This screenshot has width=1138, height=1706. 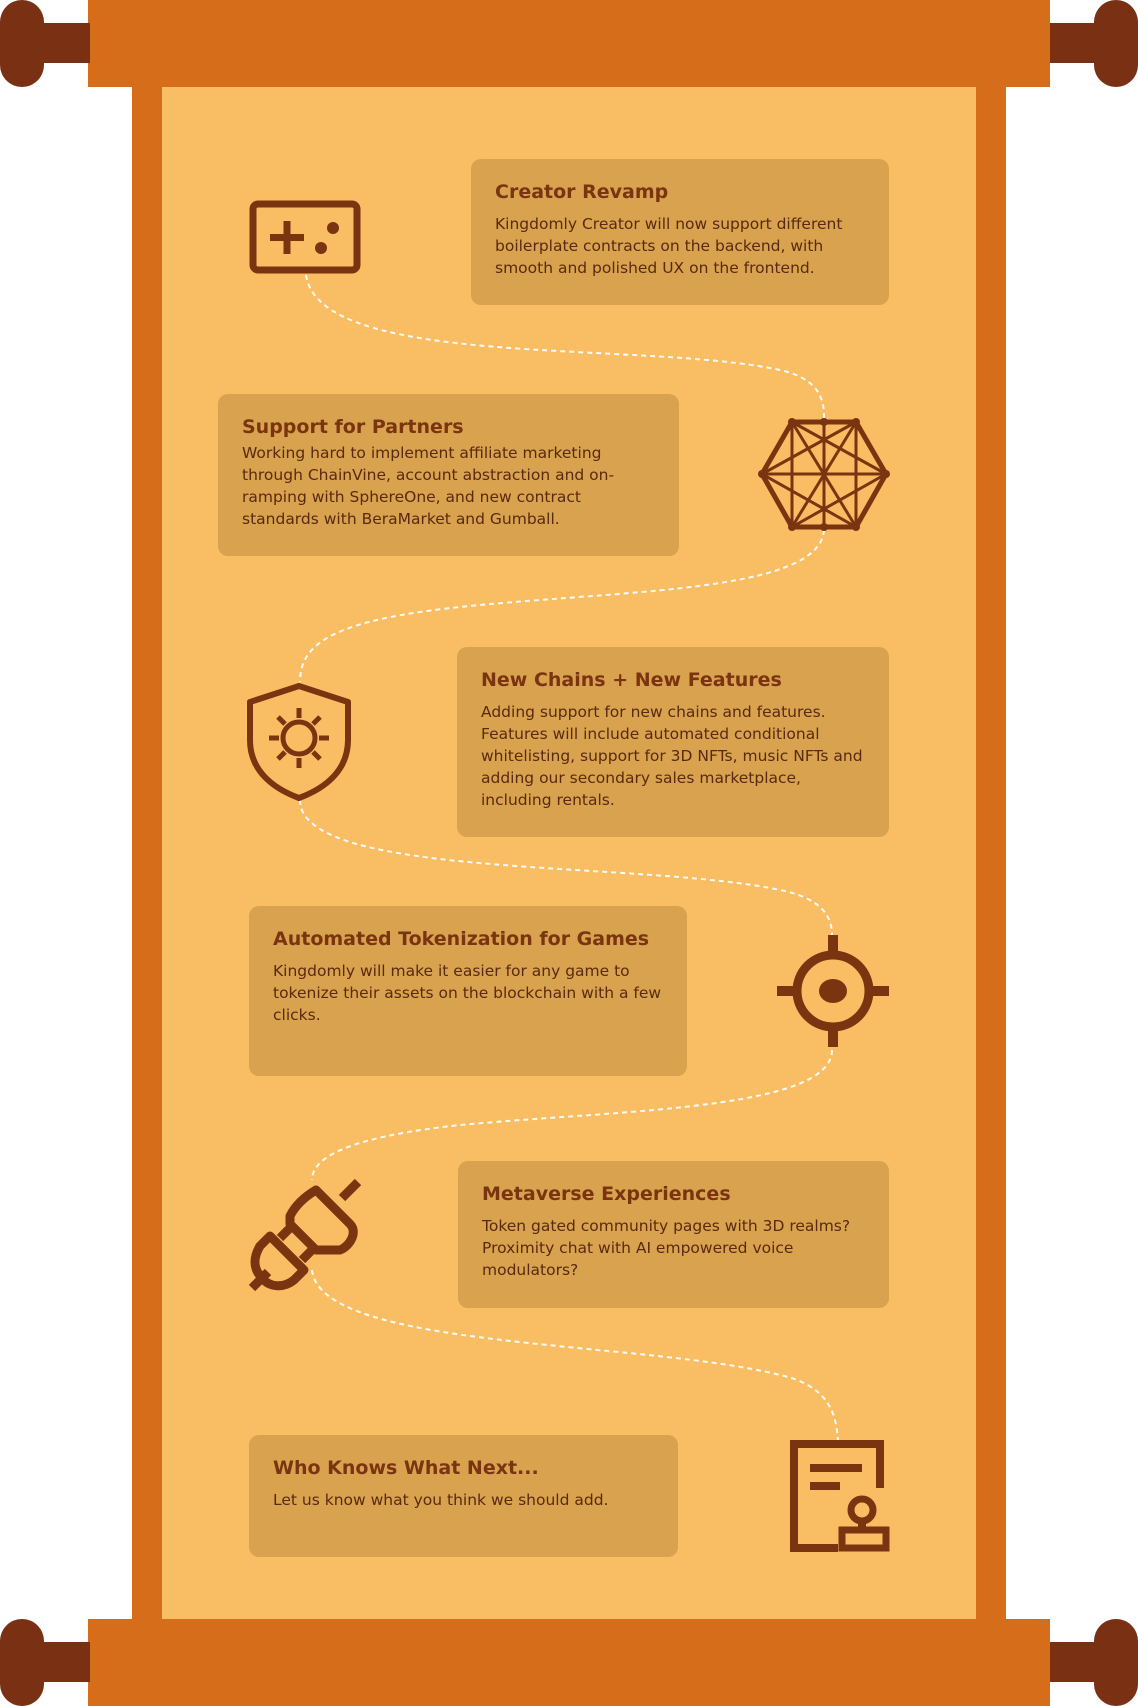 I want to click on milestone-title: Metaverse Experiences, so click(x=606, y=1194).